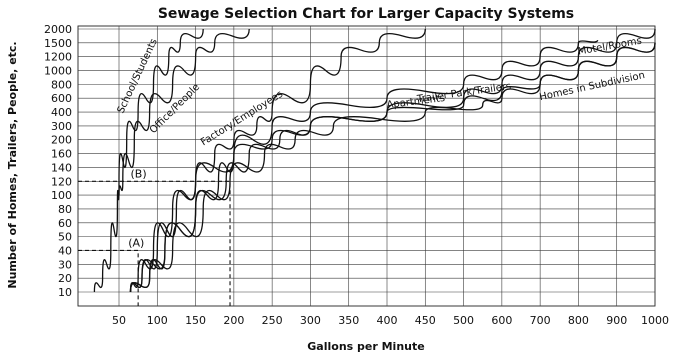 The width and height of the screenshot is (683, 356). What do you see at coordinates (272, 320) in the screenshot?
I see `x-tick-label: 250` at bounding box center [272, 320].